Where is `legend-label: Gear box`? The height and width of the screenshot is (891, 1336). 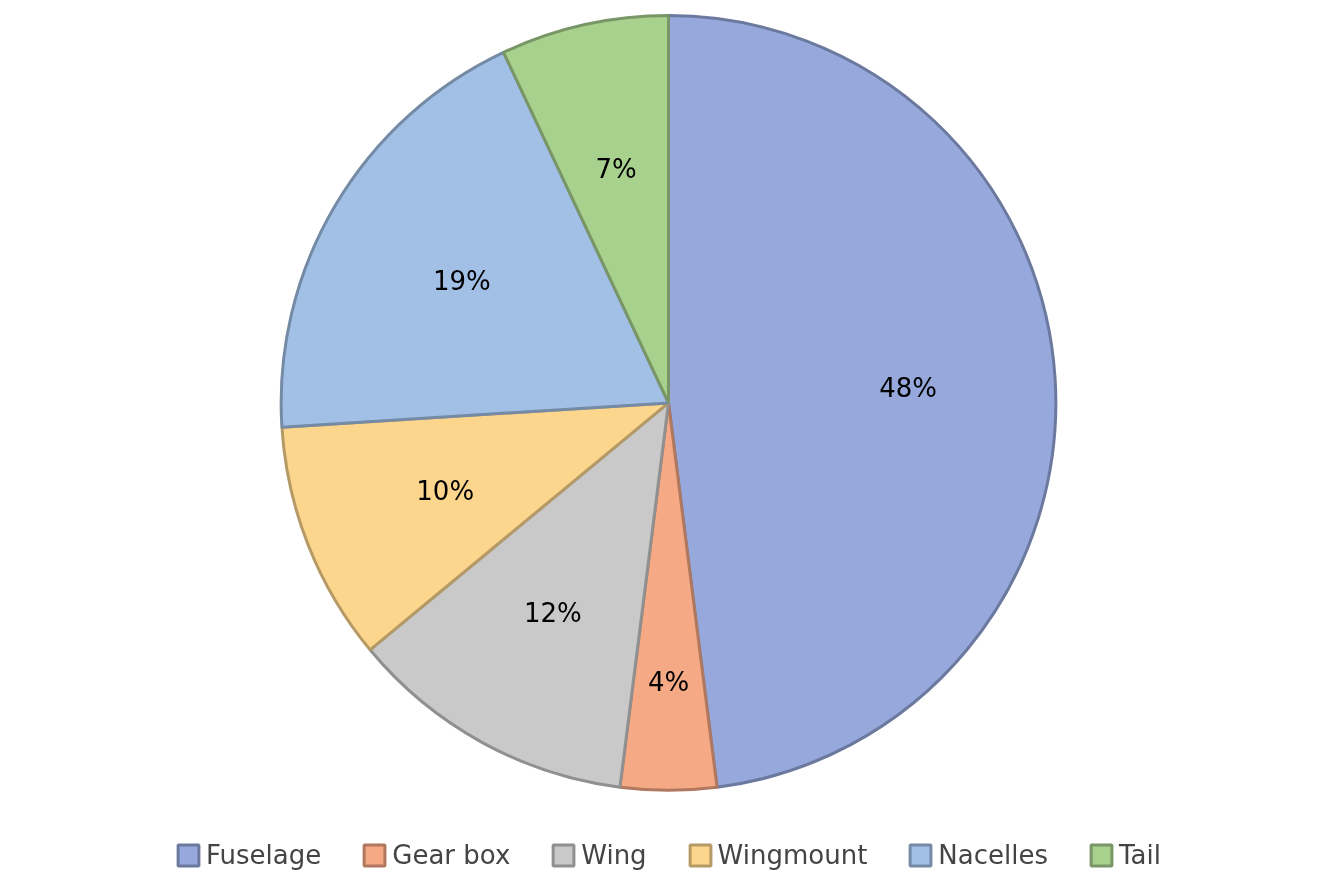
legend-label: Gear box is located at coordinates (451, 855).